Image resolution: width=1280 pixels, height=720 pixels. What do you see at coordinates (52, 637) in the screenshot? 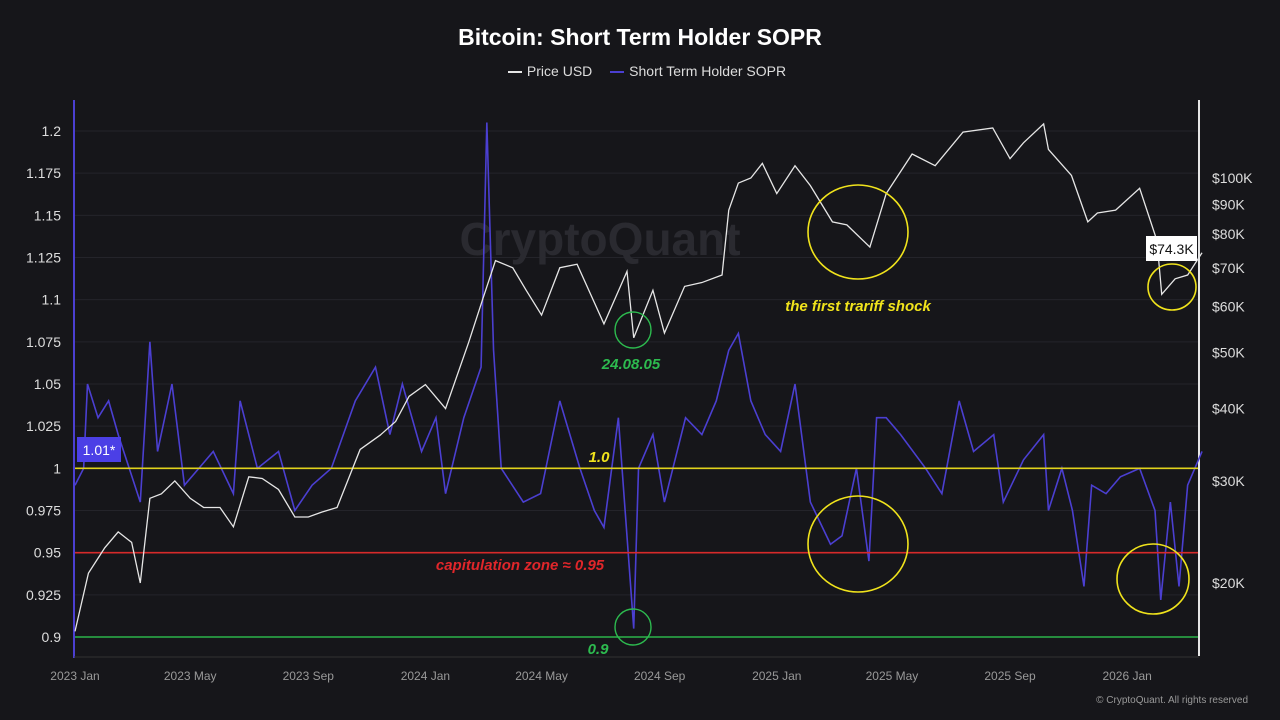
I see `left-tick-label: 0.9` at bounding box center [52, 637].